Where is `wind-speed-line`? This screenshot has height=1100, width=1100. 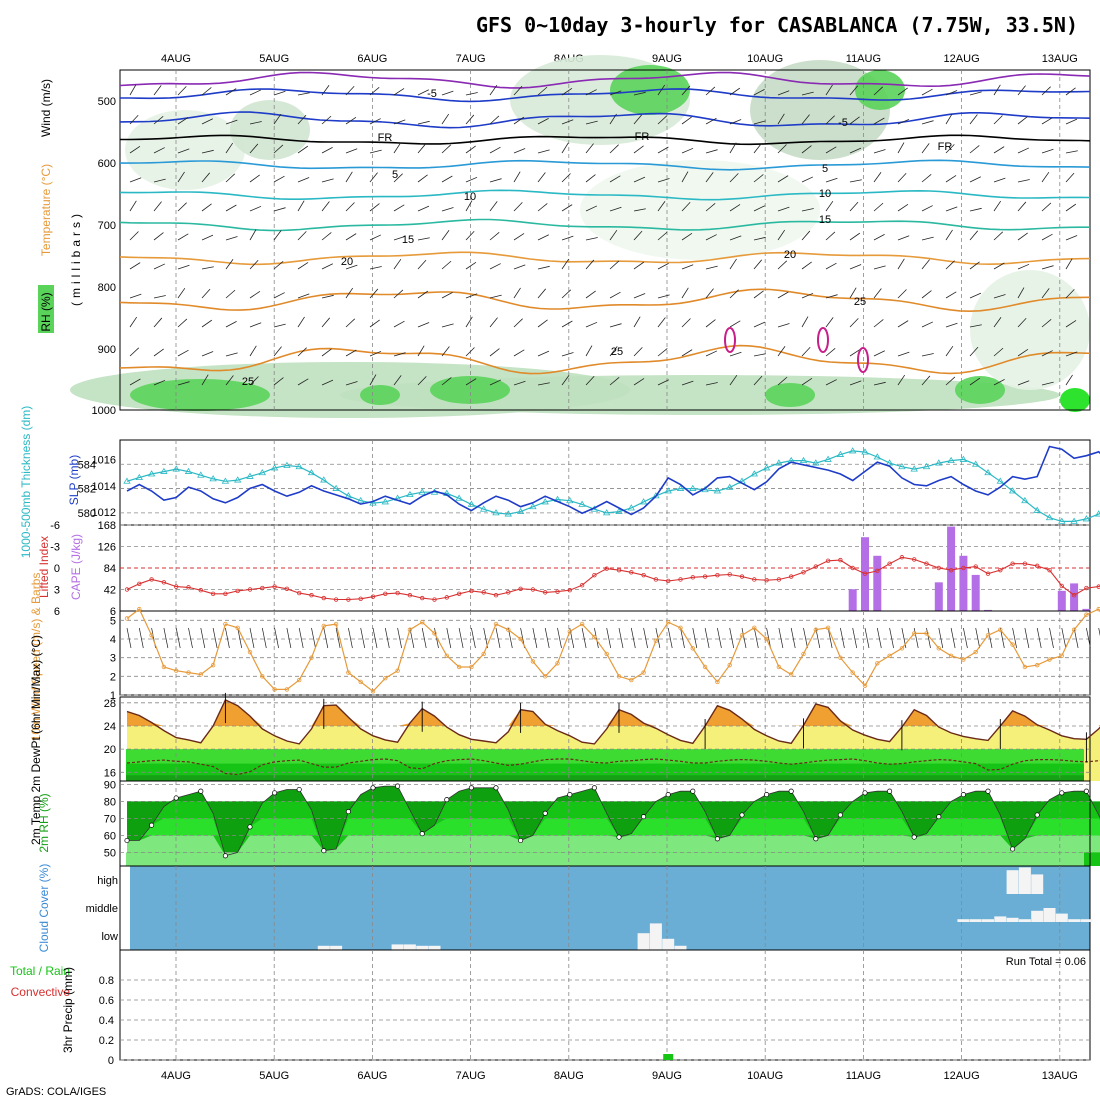 wind-speed-line is located at coordinates (613, 650).